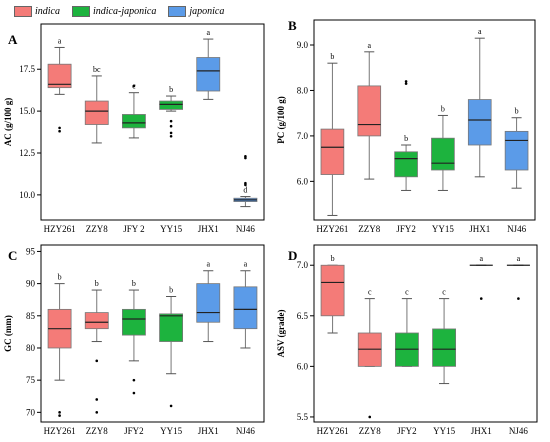 Image resolution: width=550 pixels, height=442 pixels. I want to click on box-jfy-2: c, so click(133, 110).